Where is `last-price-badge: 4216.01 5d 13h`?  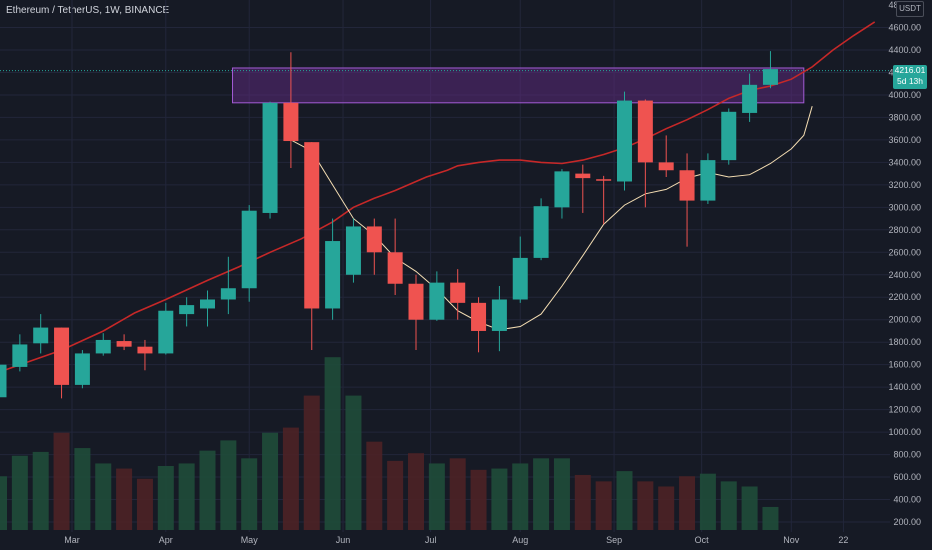
last-price-badge: 4216.01 5d 13h is located at coordinates (910, 77).